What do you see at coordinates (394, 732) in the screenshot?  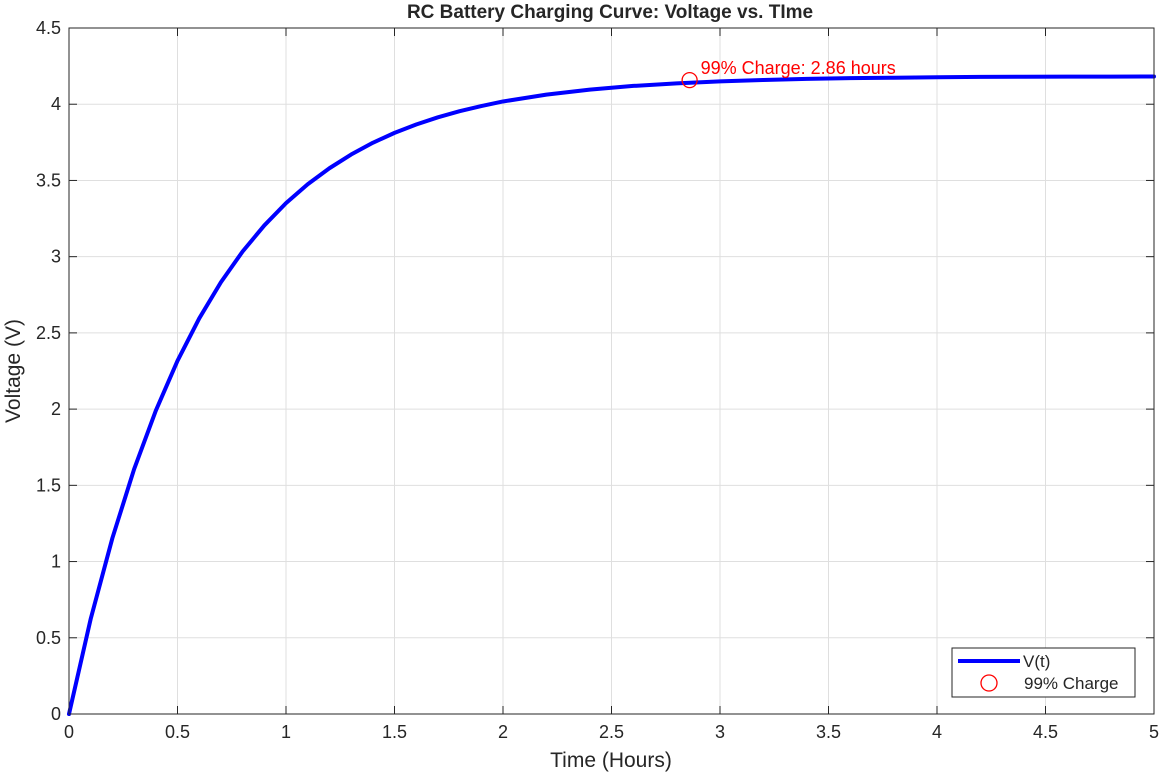 I see `x-tick-label-3: 1.5` at bounding box center [394, 732].